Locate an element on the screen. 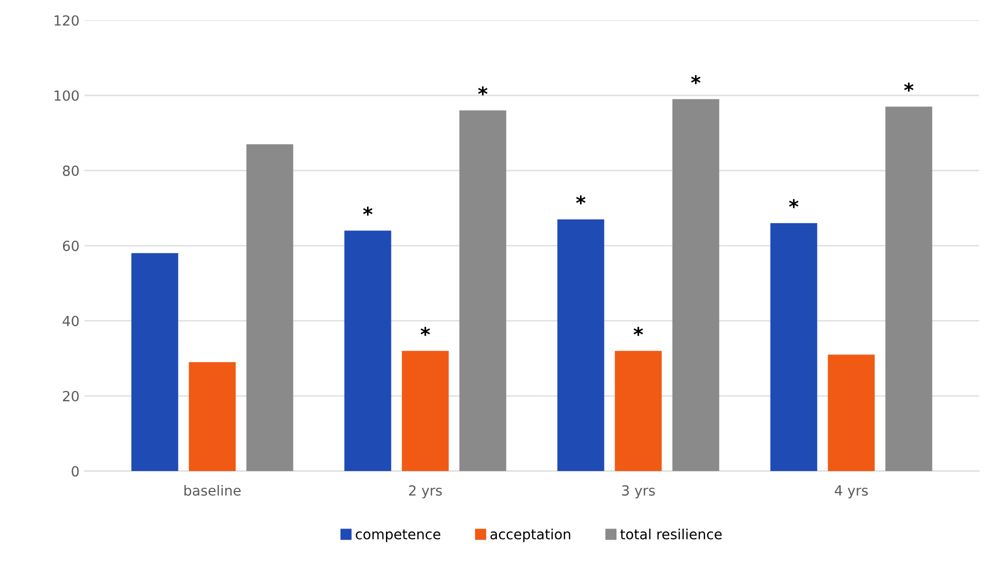 The width and height of the screenshot is (994, 578). y-tick-label: 0 is located at coordinates (75, 471).